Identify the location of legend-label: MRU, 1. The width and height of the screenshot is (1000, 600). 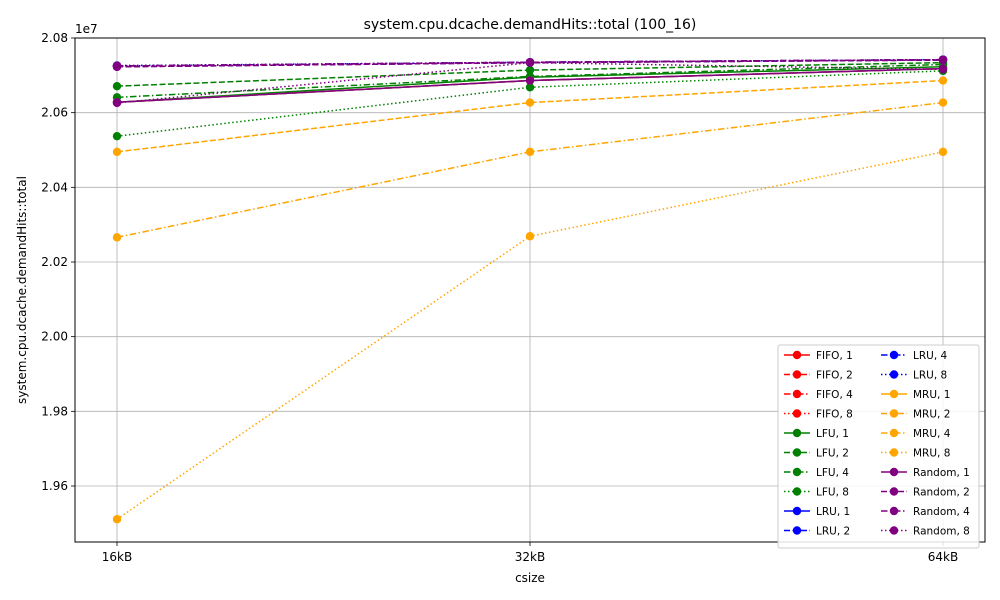
(931, 395).